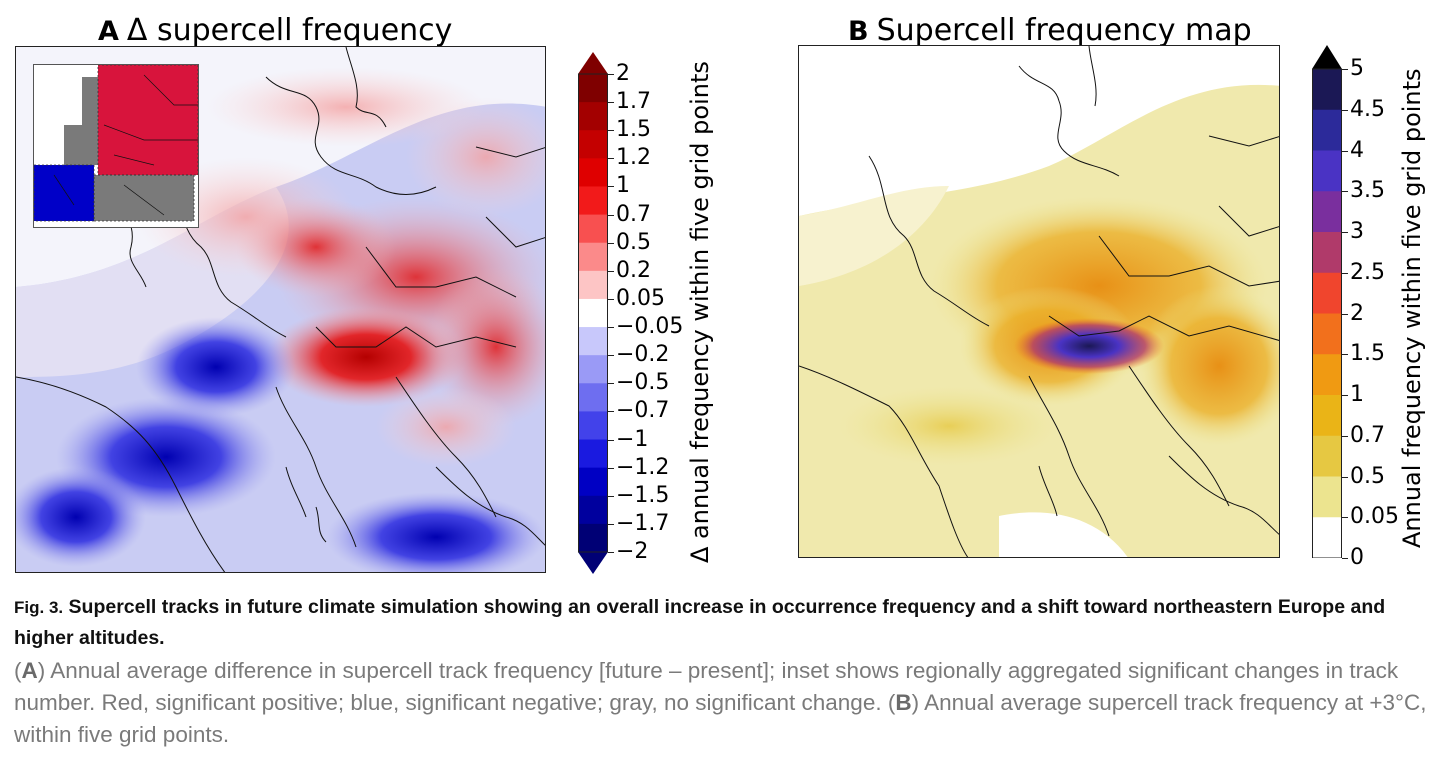  I want to click on panel-a-inset, so click(116, 146).